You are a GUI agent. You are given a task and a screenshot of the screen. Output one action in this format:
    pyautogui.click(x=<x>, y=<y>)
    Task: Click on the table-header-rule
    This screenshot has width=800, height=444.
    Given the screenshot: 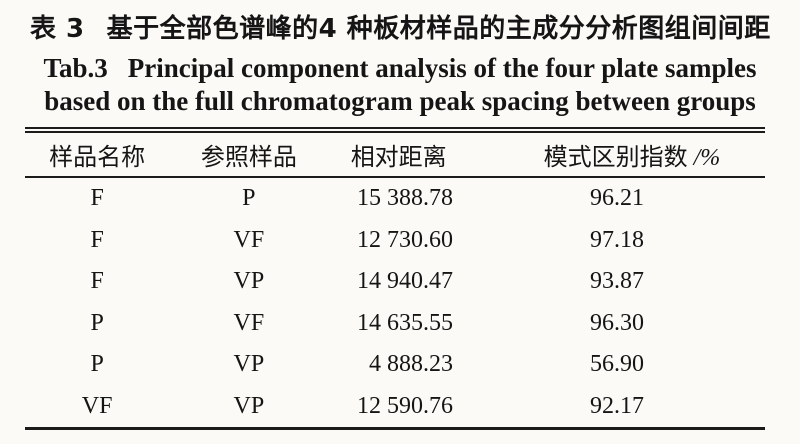 What is the action you would take?
    pyautogui.click(x=395, y=177)
    